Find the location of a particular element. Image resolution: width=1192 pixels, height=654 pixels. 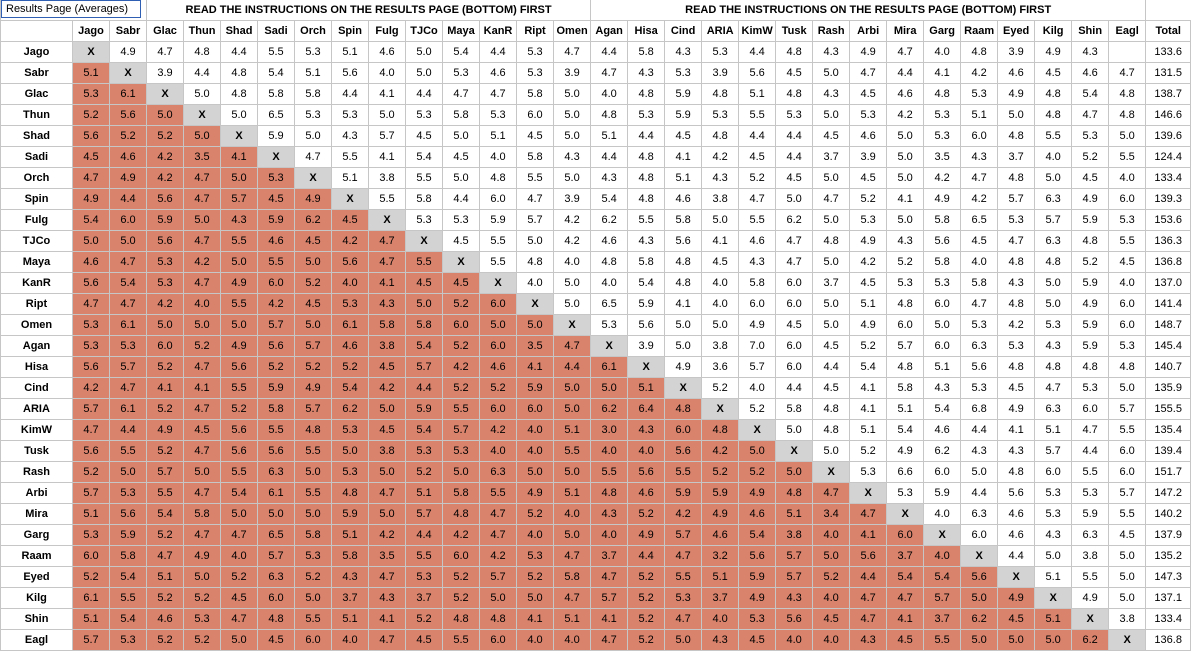

total-cell: 139.4 is located at coordinates (1168, 451).